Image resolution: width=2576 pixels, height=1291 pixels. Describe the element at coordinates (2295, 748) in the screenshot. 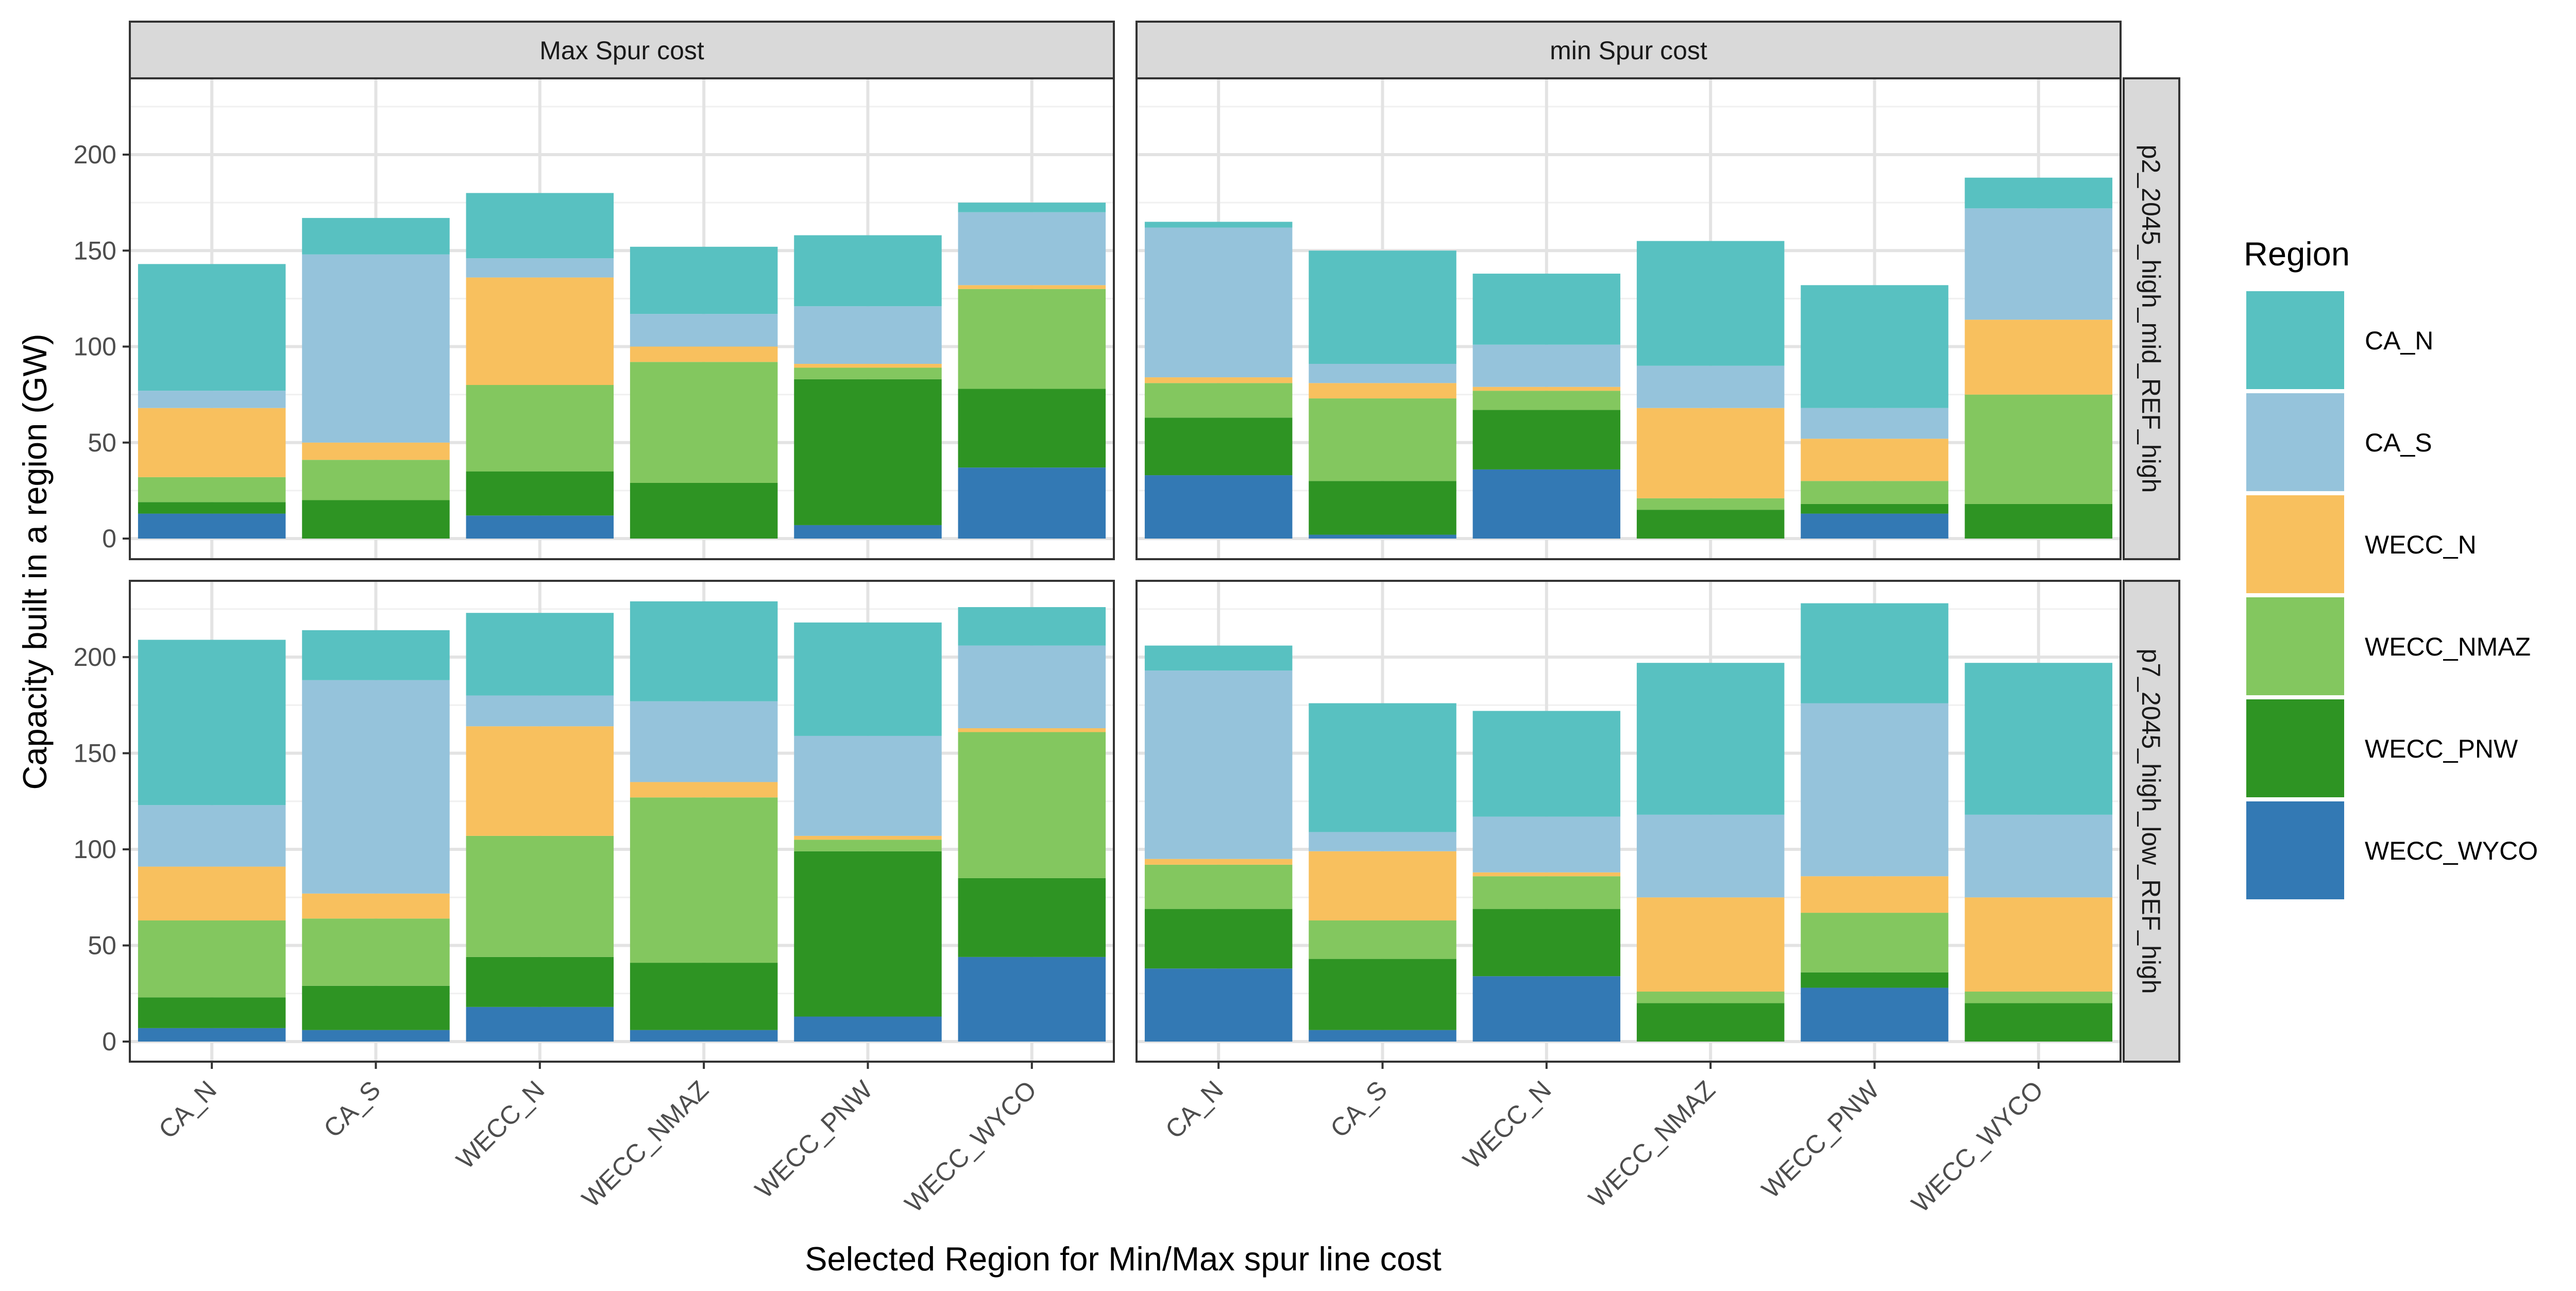

I see `legend-key-wecc-pnw` at that location.